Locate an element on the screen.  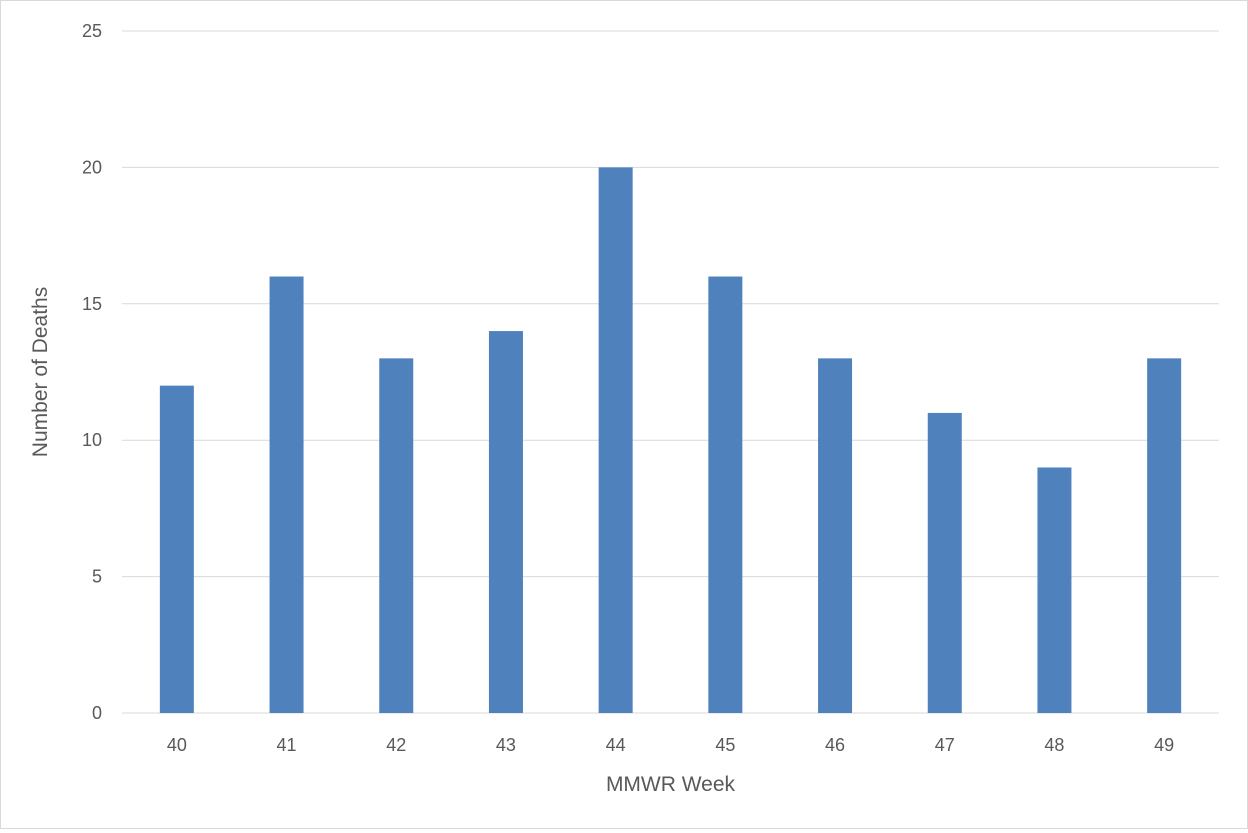
x-tick-label: 43 is located at coordinates (506, 745).